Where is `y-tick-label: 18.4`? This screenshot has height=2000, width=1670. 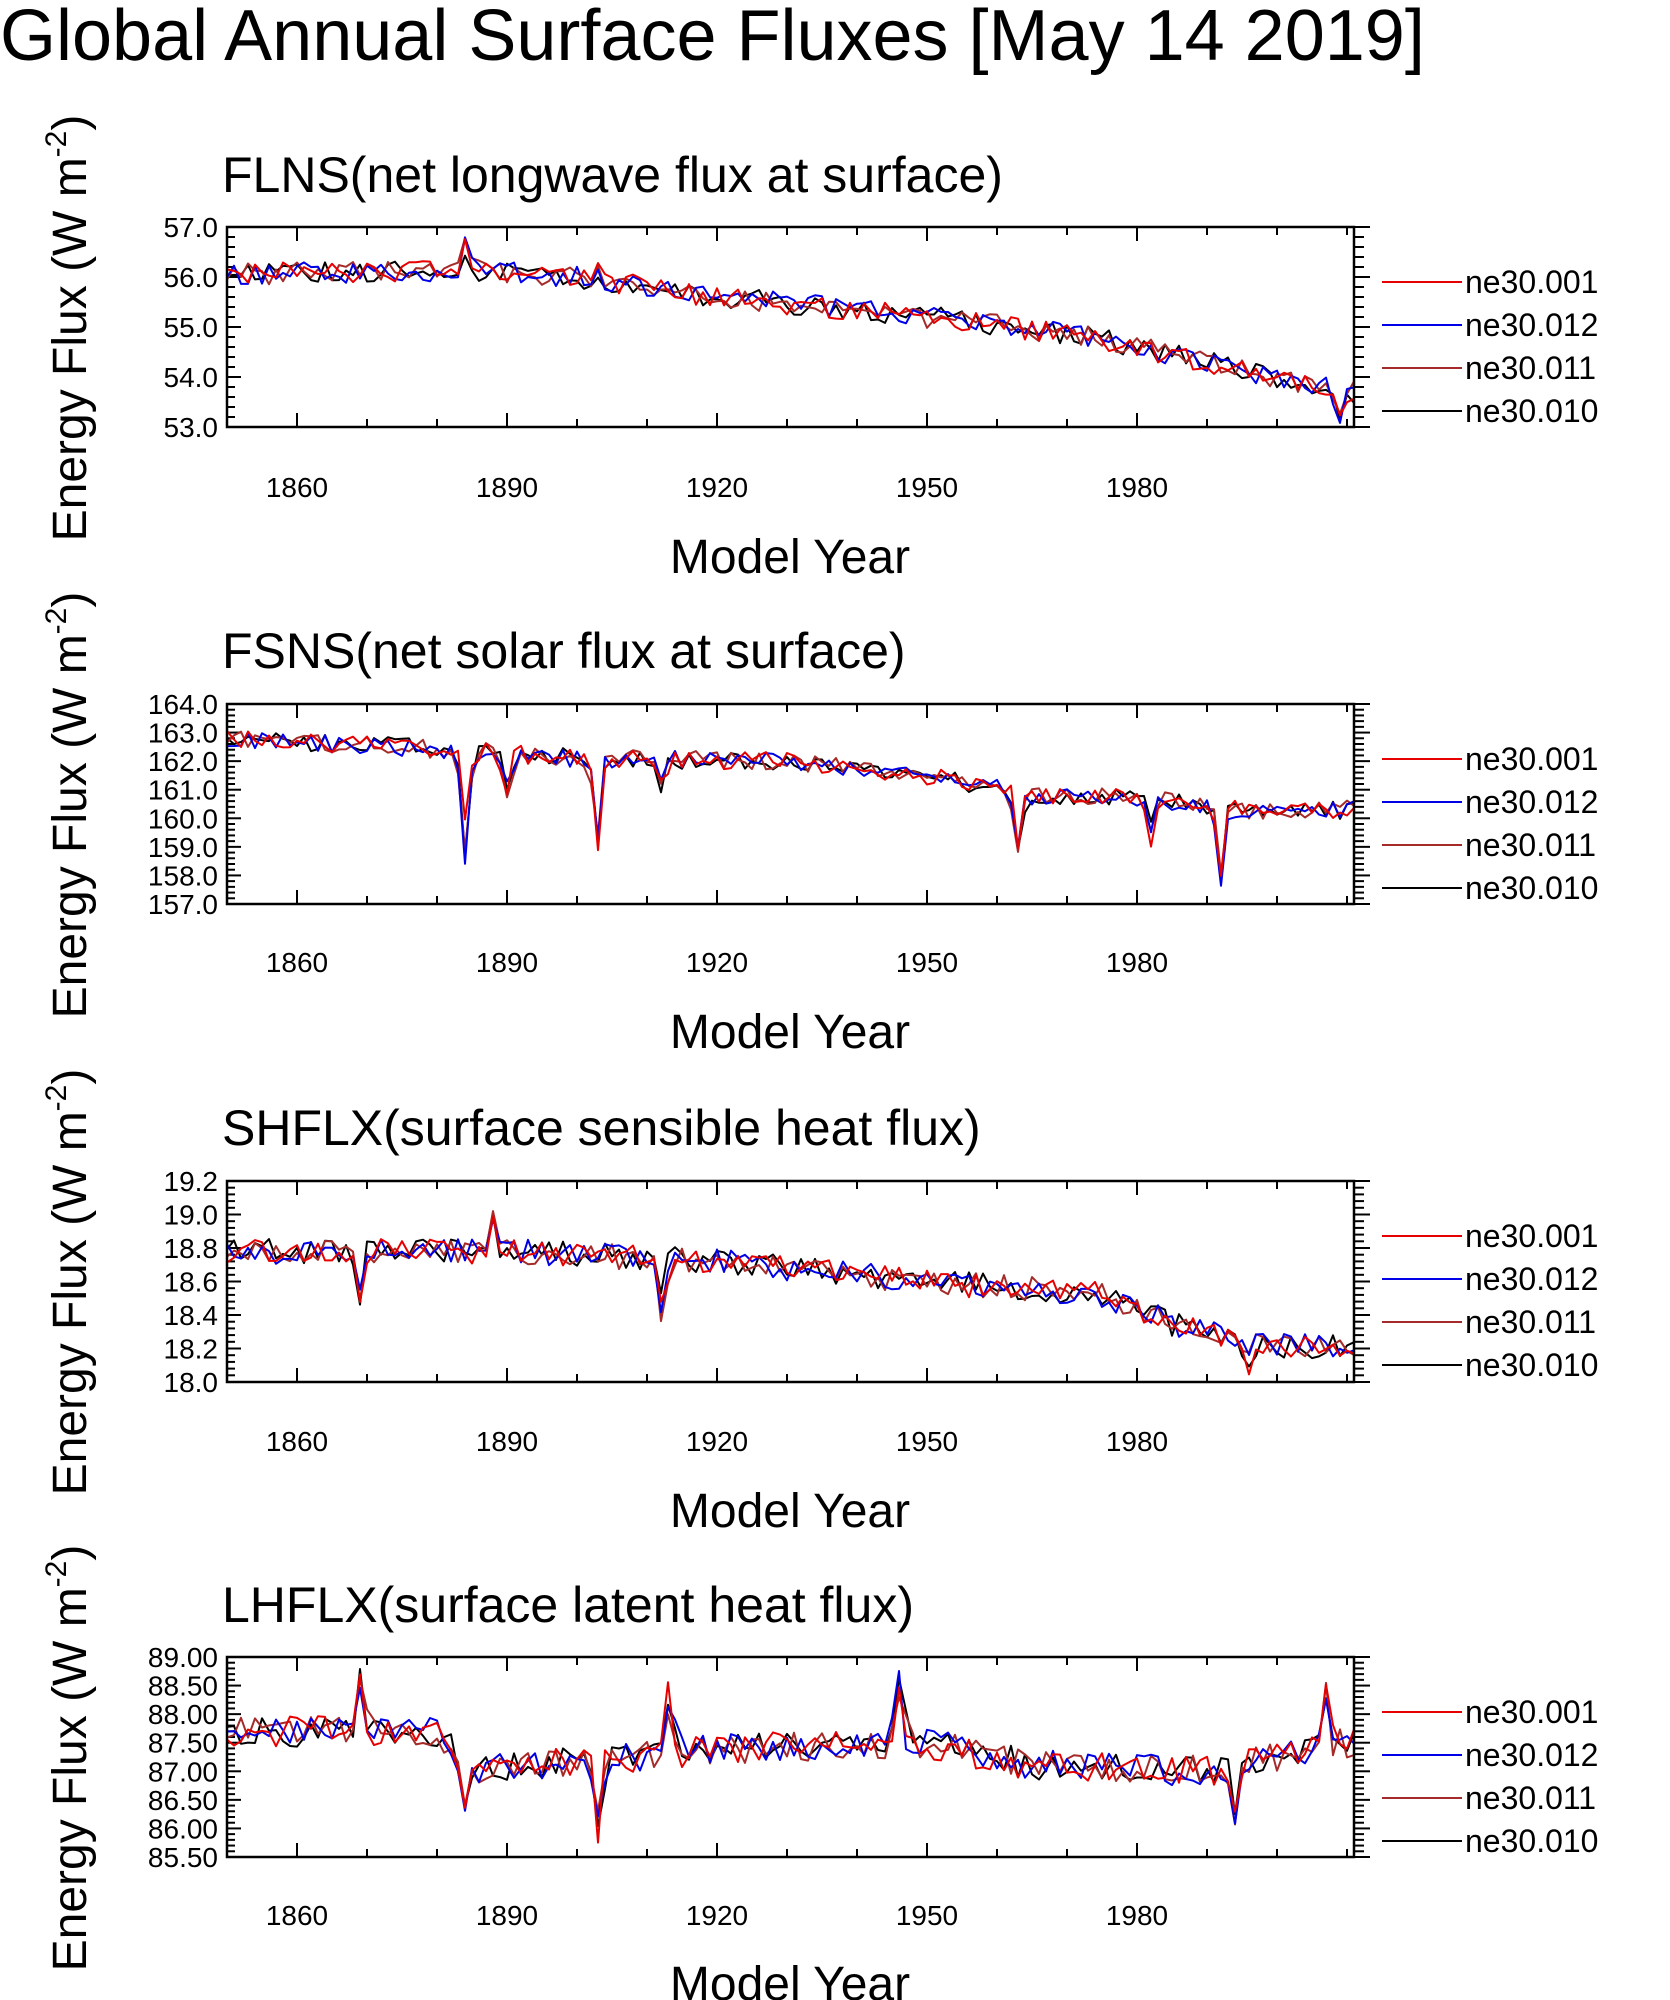 y-tick-label: 18.4 is located at coordinates (191, 1315).